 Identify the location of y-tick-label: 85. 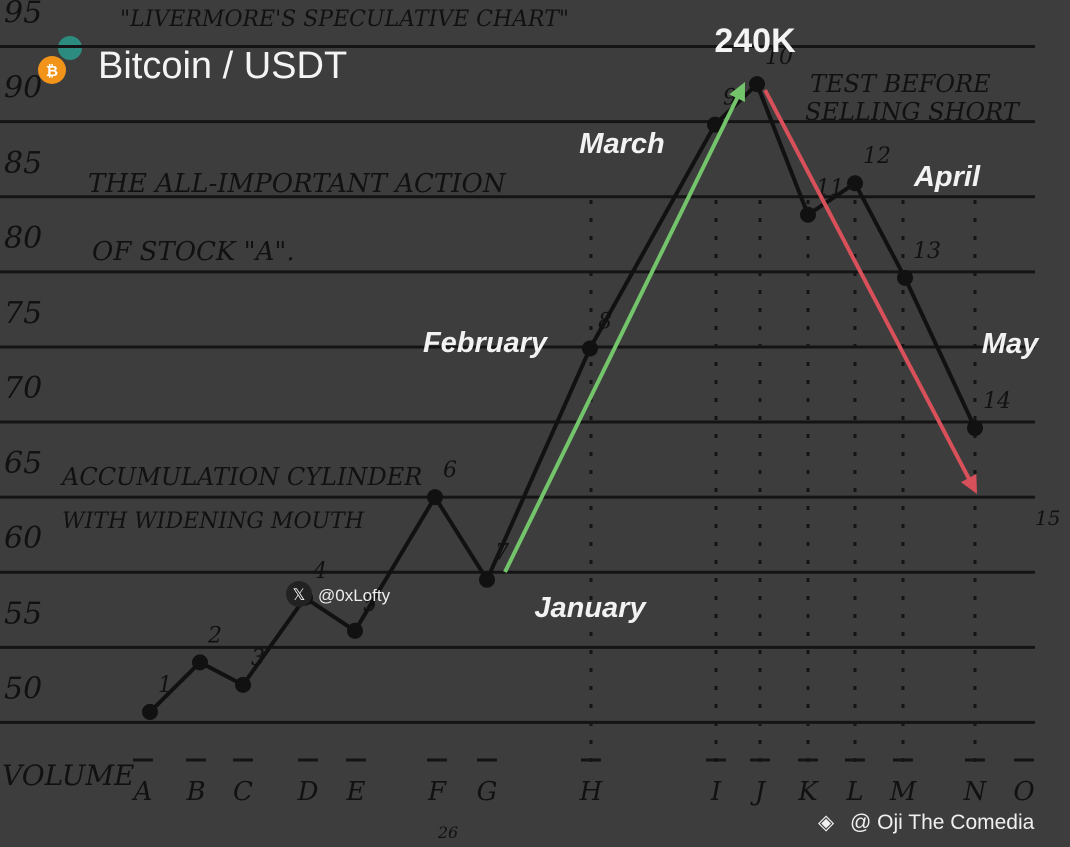
(23, 163).